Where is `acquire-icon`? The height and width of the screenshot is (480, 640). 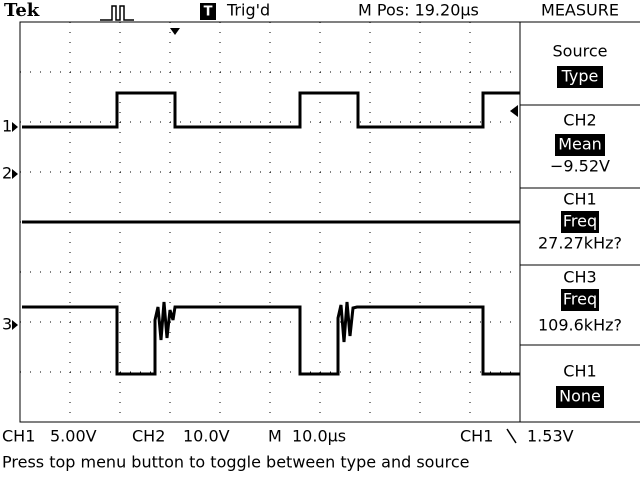 acquire-icon is located at coordinates (117, 13).